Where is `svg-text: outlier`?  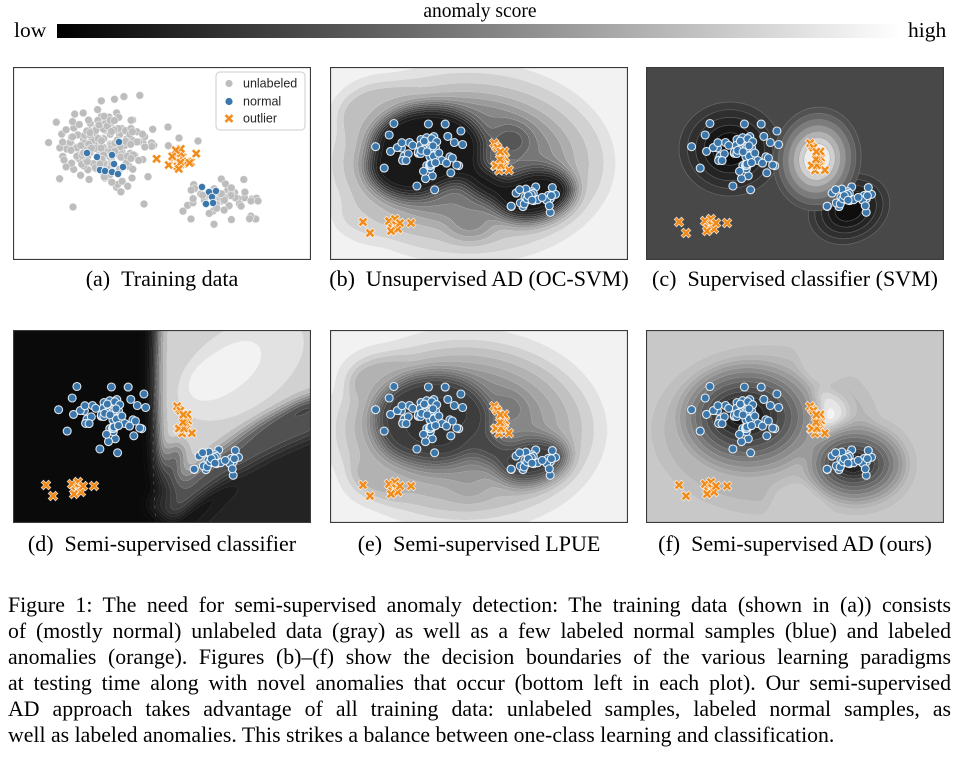 svg-text: outlier is located at coordinates (260, 119).